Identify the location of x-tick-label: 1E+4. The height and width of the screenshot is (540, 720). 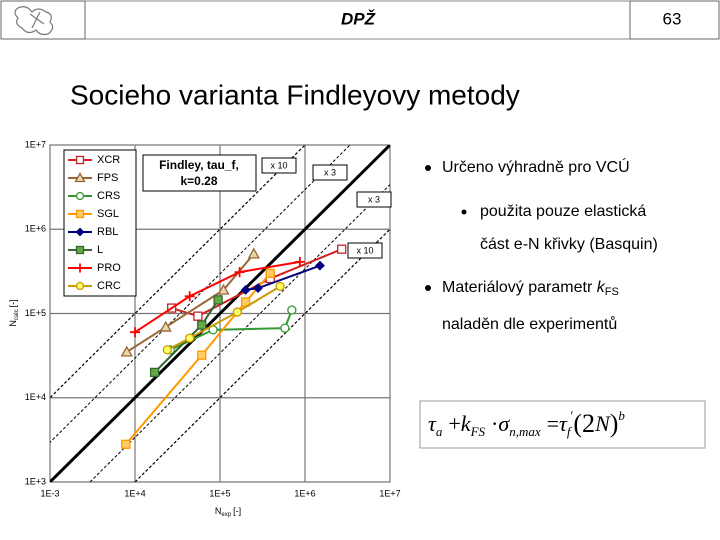
(134, 493).